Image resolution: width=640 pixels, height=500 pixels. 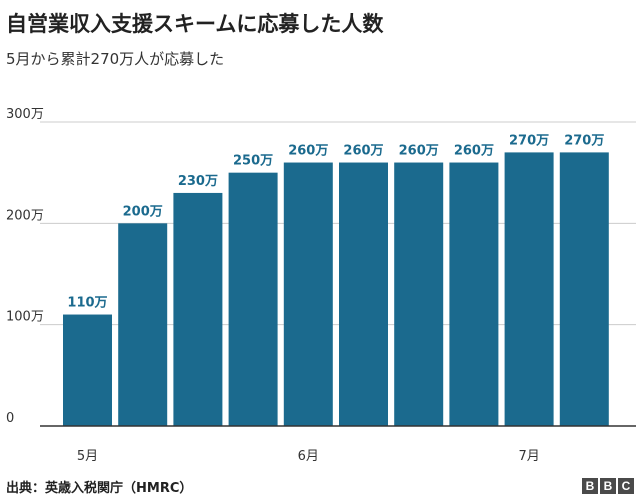 What do you see at coordinates (115, 59) in the screenshot?
I see `chart-subtitle: 5月から累計270万人が応募した` at bounding box center [115, 59].